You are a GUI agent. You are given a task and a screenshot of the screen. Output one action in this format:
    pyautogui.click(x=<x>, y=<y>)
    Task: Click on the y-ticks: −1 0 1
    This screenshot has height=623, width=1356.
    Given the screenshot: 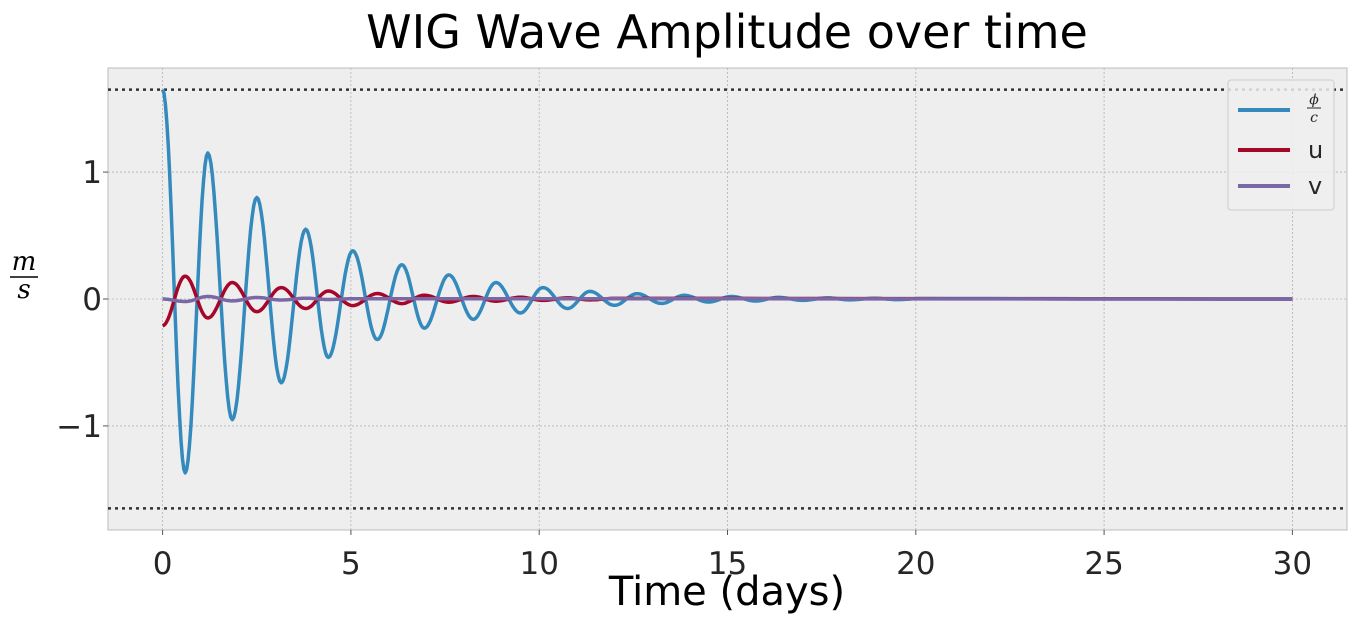 What is the action you would take?
    pyautogui.click(x=82, y=300)
    